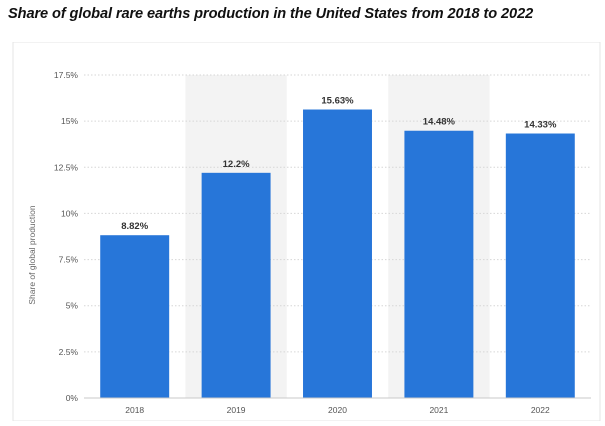 This screenshot has height=426, width=605. I want to click on x-tick-label-2019: 2019, so click(236, 410).